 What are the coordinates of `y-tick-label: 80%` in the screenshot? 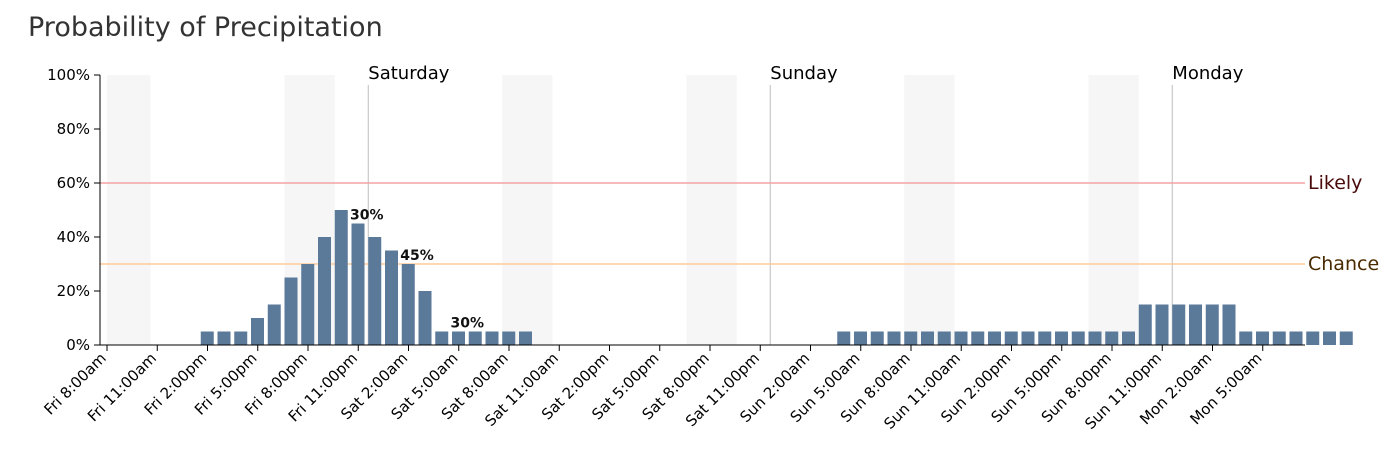 It's located at (73, 129).